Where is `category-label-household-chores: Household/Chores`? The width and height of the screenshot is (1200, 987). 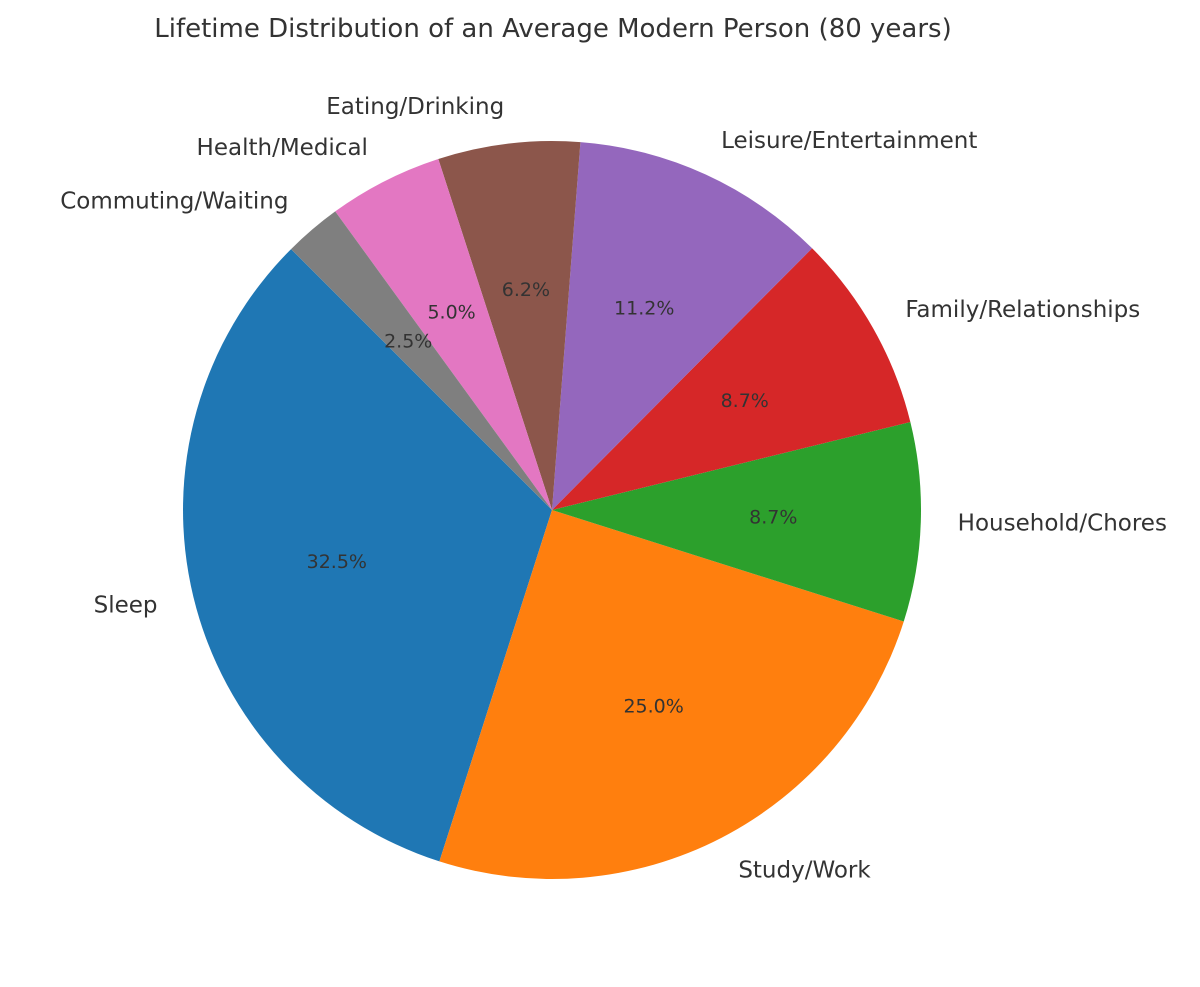 category-label-household-chores: Household/Chores is located at coordinates (1062, 523).